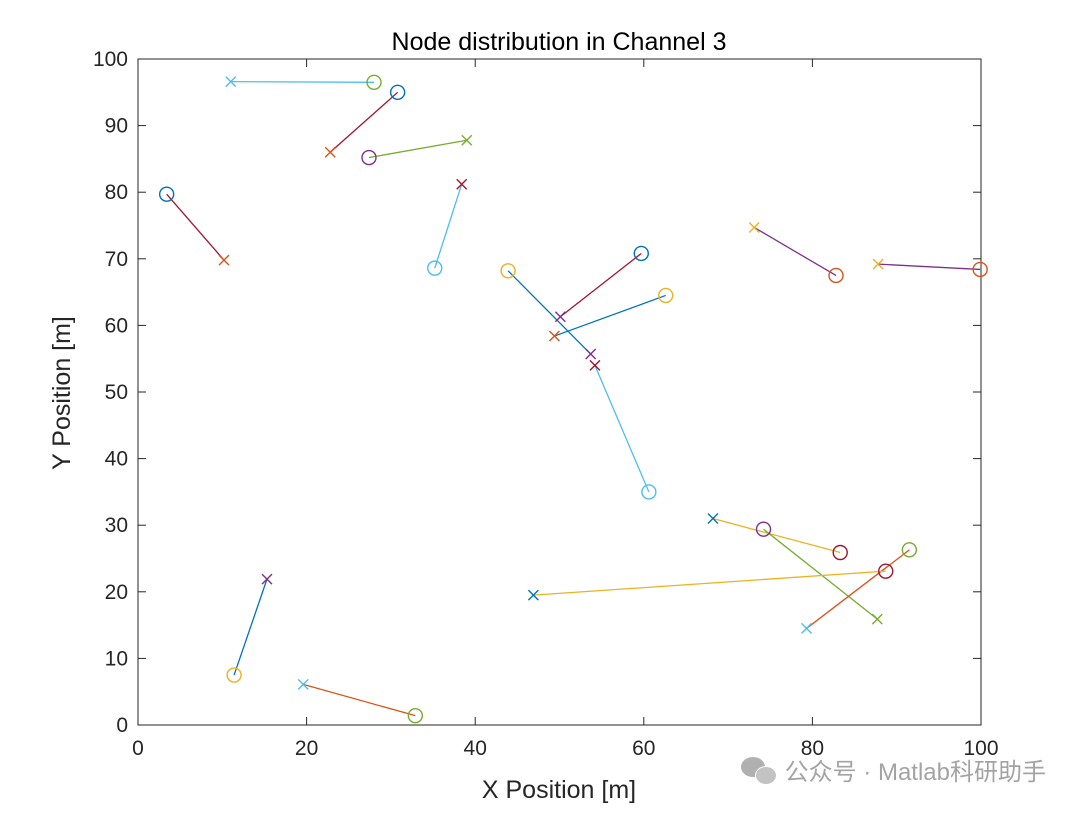 Image resolution: width=1080 pixels, height=813 pixels. Describe the element at coordinates (116, 525) in the screenshot. I see `y-tick-label: 30` at that location.